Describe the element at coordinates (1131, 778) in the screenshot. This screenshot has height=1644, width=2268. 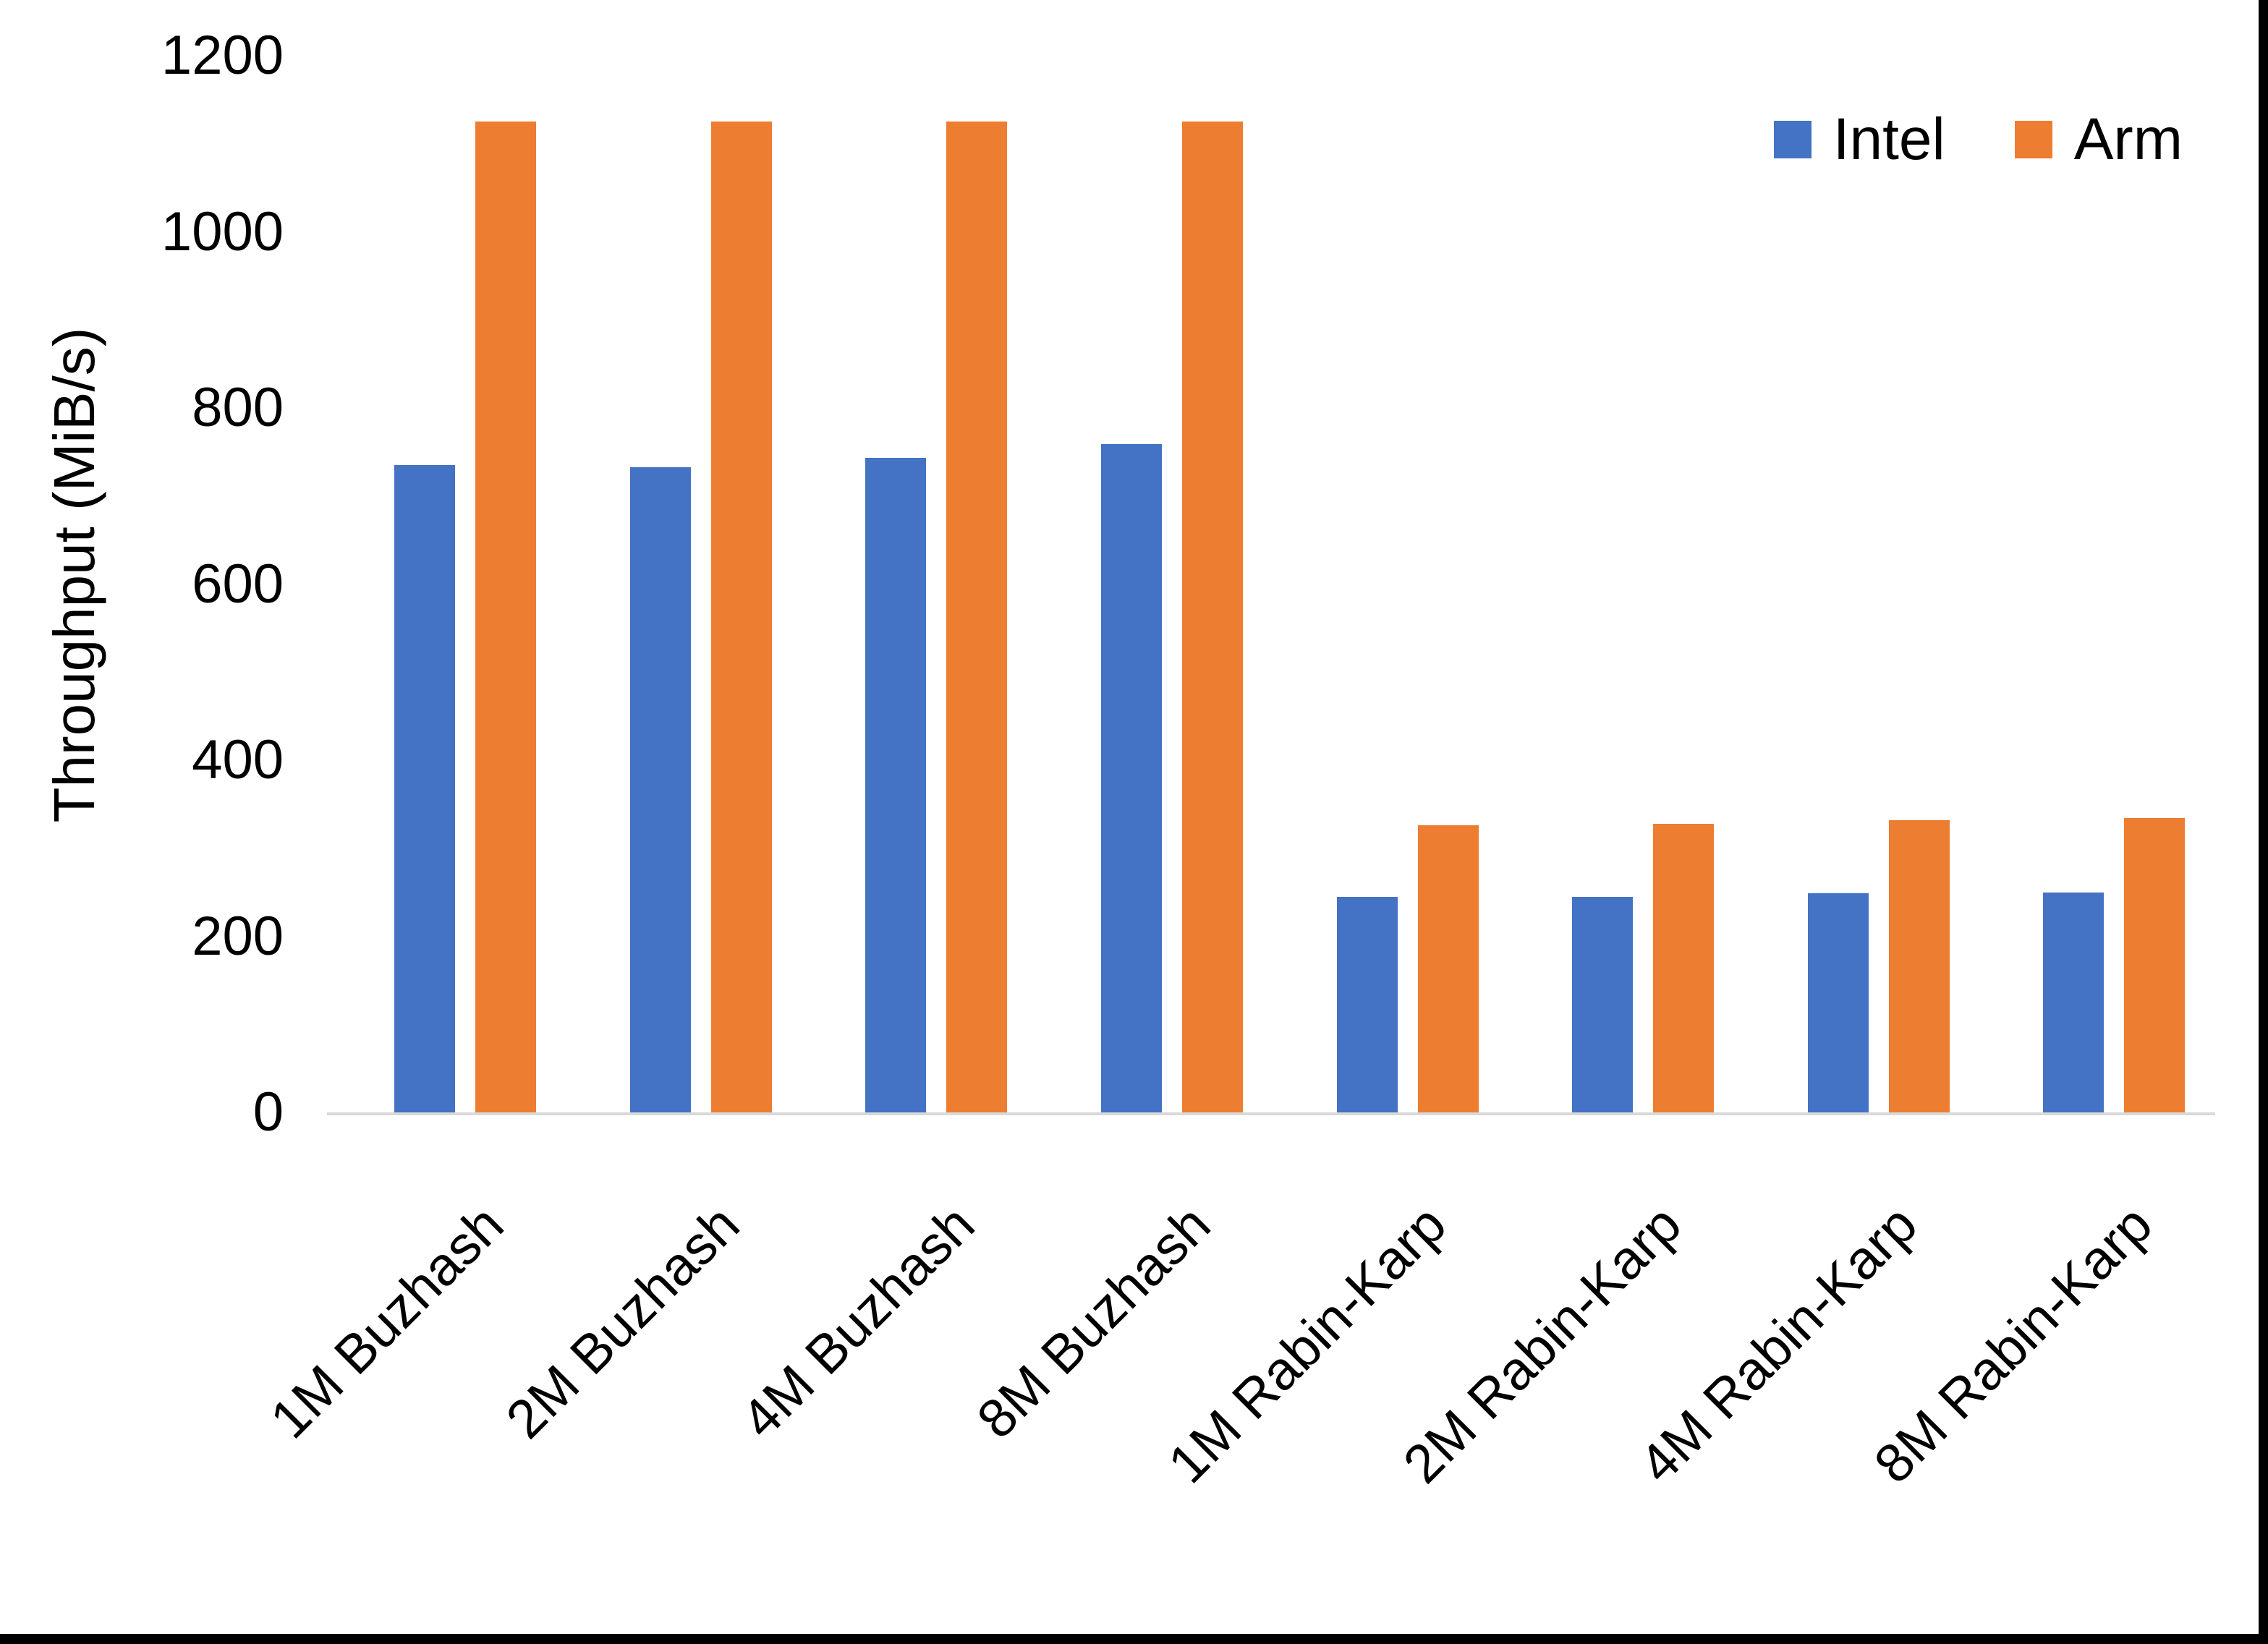
I see `bar-intel-8m-buzhash` at that location.